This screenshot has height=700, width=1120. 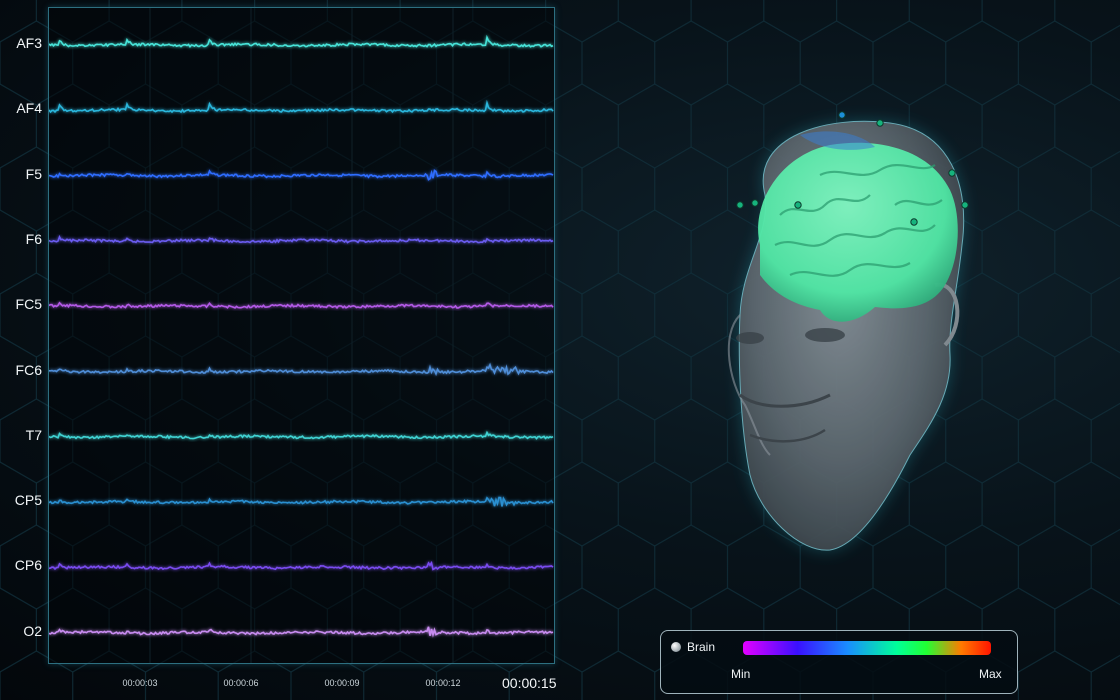 What do you see at coordinates (701, 647) in the screenshot?
I see `legend-item-label: Brain` at bounding box center [701, 647].